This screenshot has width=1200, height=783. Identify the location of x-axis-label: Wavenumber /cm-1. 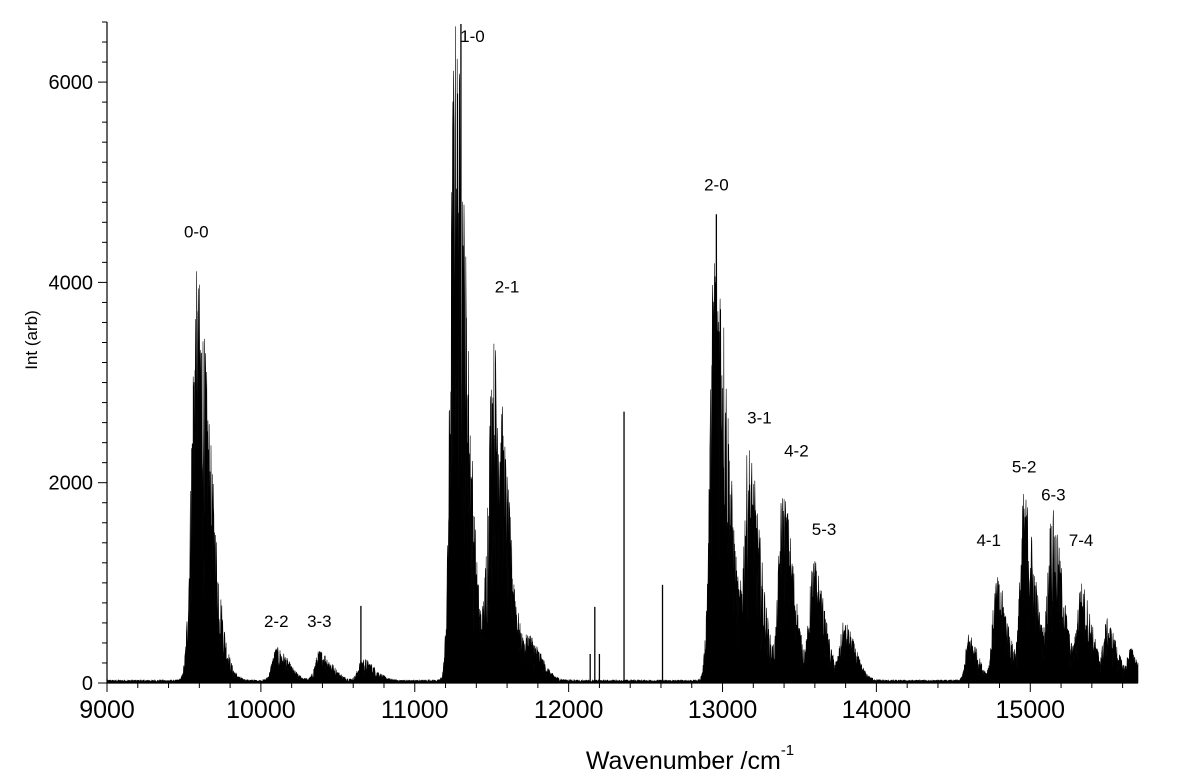
(690, 758).